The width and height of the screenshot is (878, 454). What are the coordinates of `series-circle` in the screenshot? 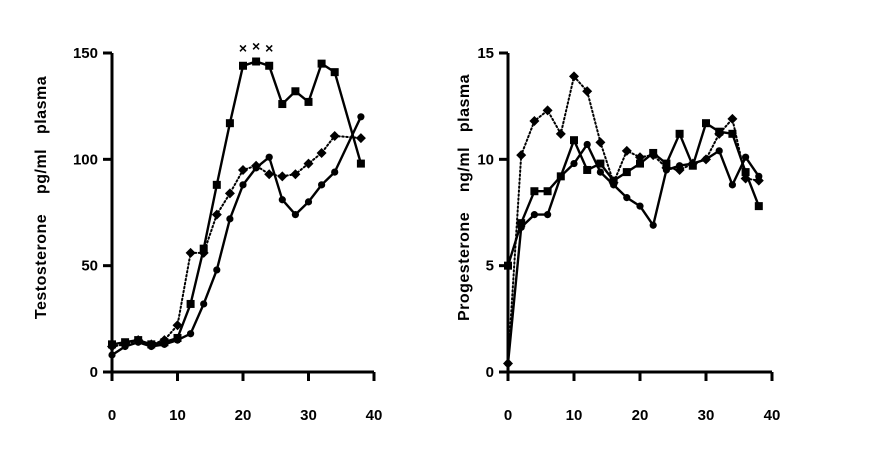 It's located at (633, 254).